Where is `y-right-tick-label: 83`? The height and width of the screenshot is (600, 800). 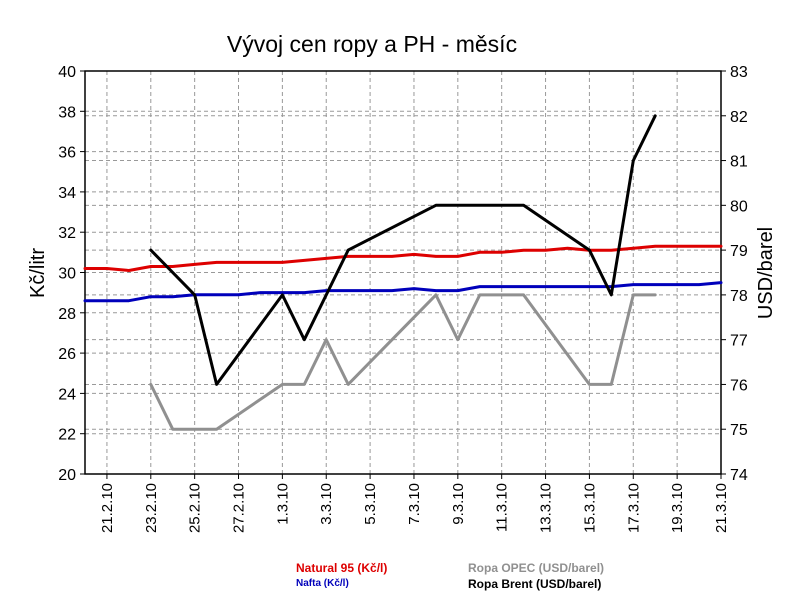
y-right-tick-label: 83 is located at coordinates (739, 72).